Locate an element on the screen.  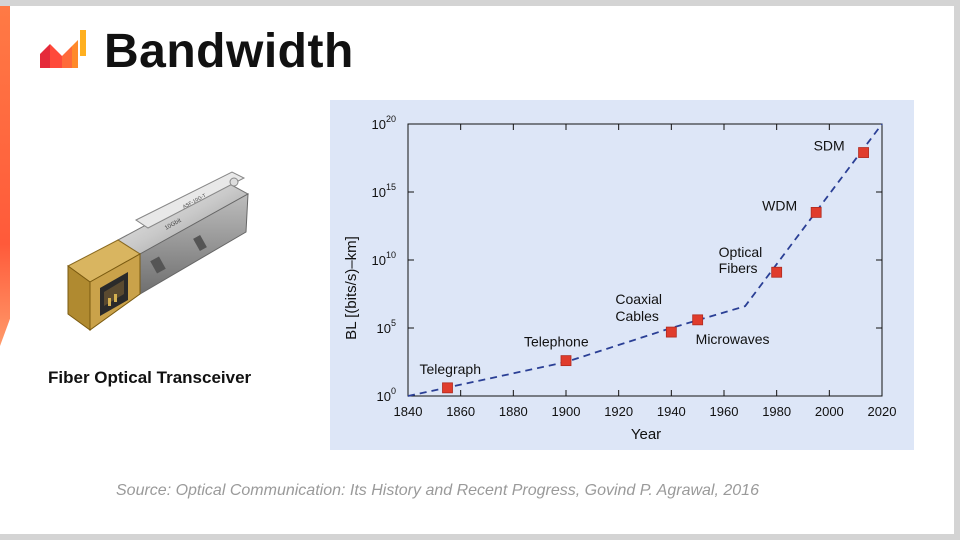
x-axis-label: Year is located at coordinates (646, 434).